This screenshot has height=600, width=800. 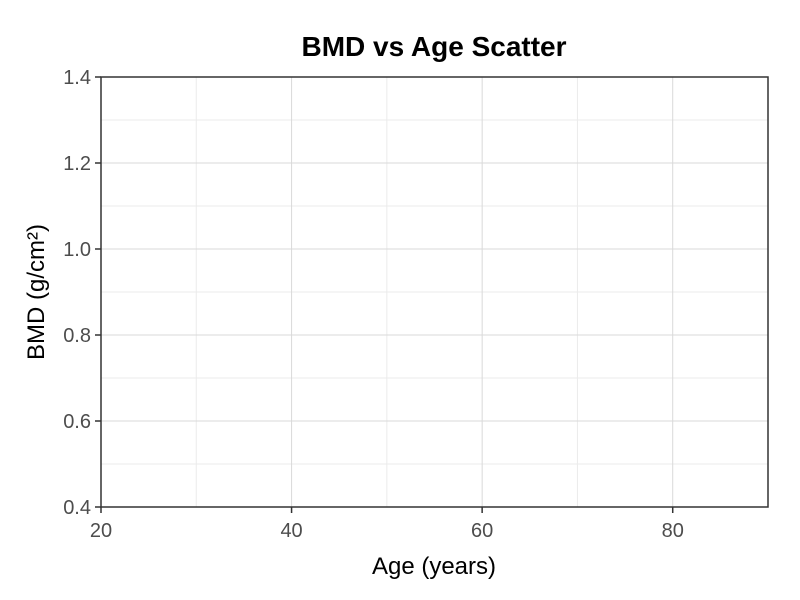 What do you see at coordinates (77, 78) in the screenshot?
I see `y-tick-label: 1.4` at bounding box center [77, 78].